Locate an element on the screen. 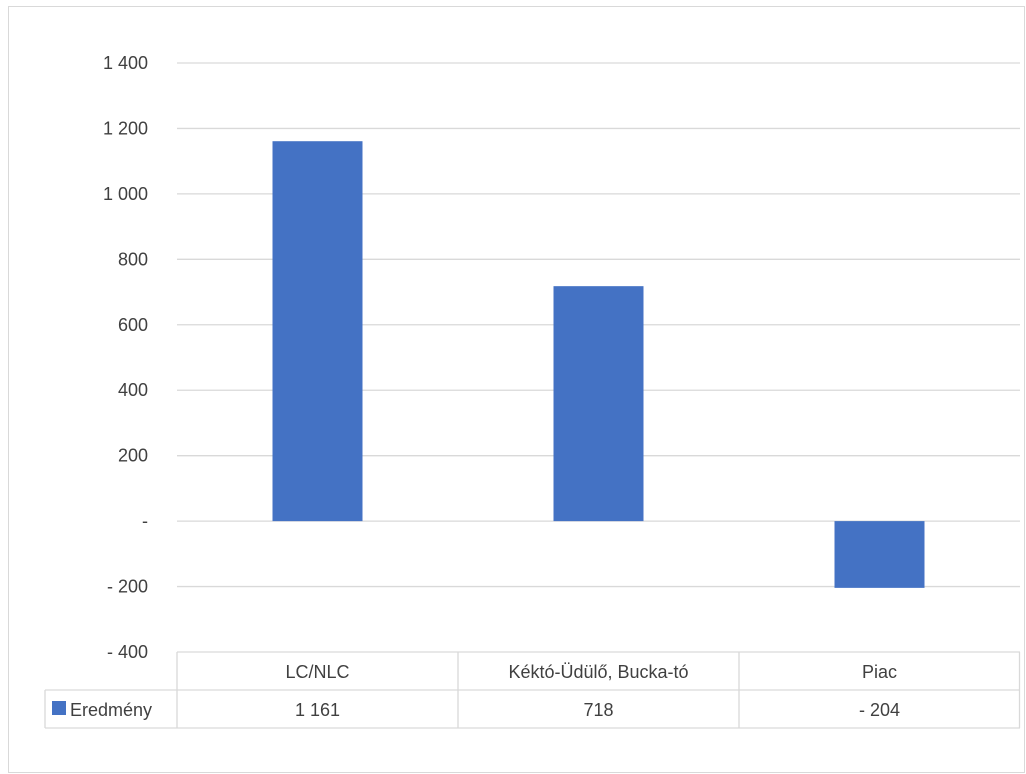 Image resolution: width=1026 pixels, height=774 pixels. y-tick-label: 400 is located at coordinates (133, 390).